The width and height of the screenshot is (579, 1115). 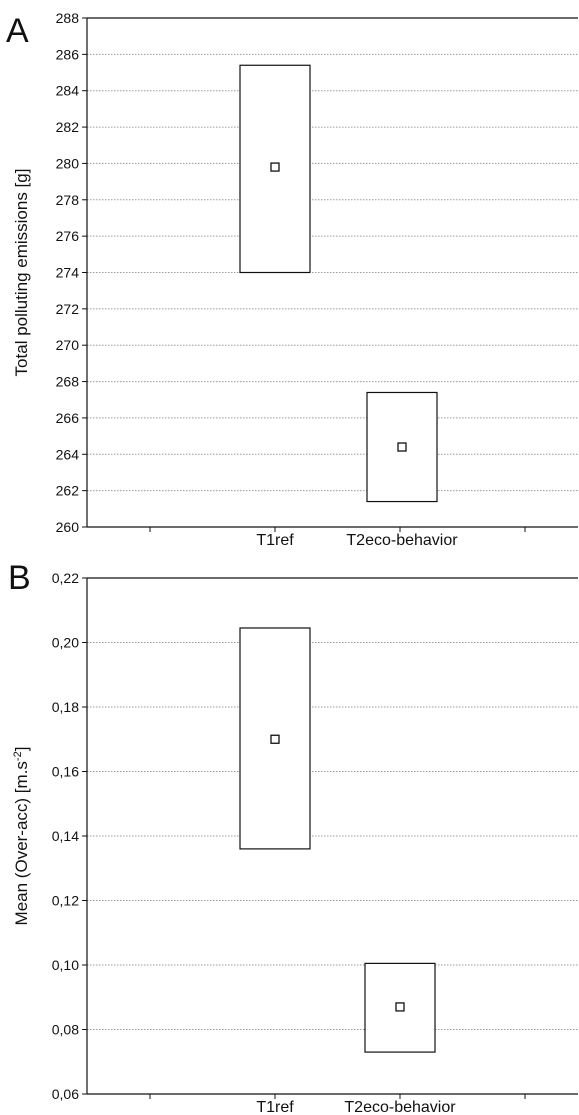 I want to click on y-tick-label: 0,14, so click(x=65, y=836).